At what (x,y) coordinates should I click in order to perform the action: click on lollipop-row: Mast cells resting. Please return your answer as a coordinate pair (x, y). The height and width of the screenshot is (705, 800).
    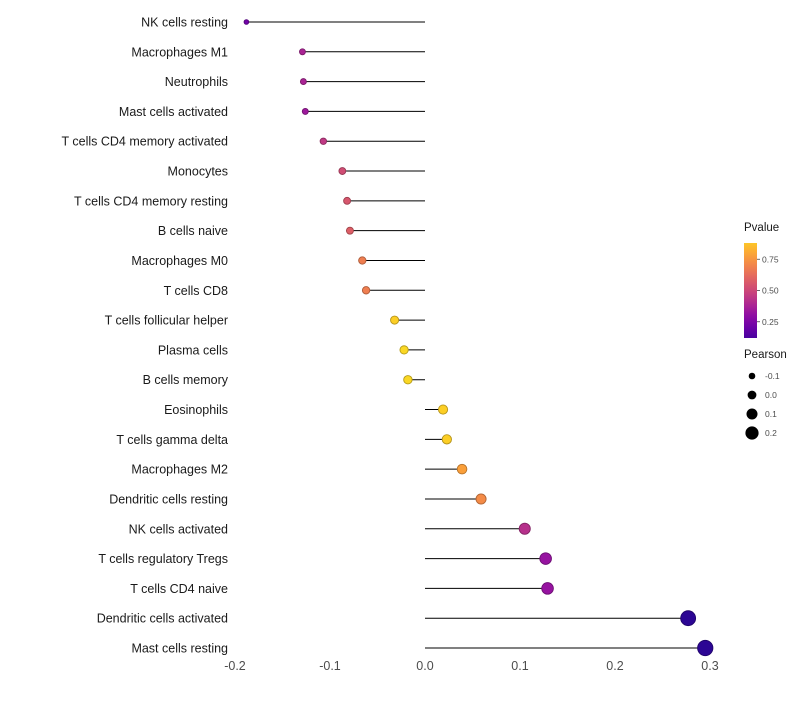
    Looking at the image, I should click on (422, 648).